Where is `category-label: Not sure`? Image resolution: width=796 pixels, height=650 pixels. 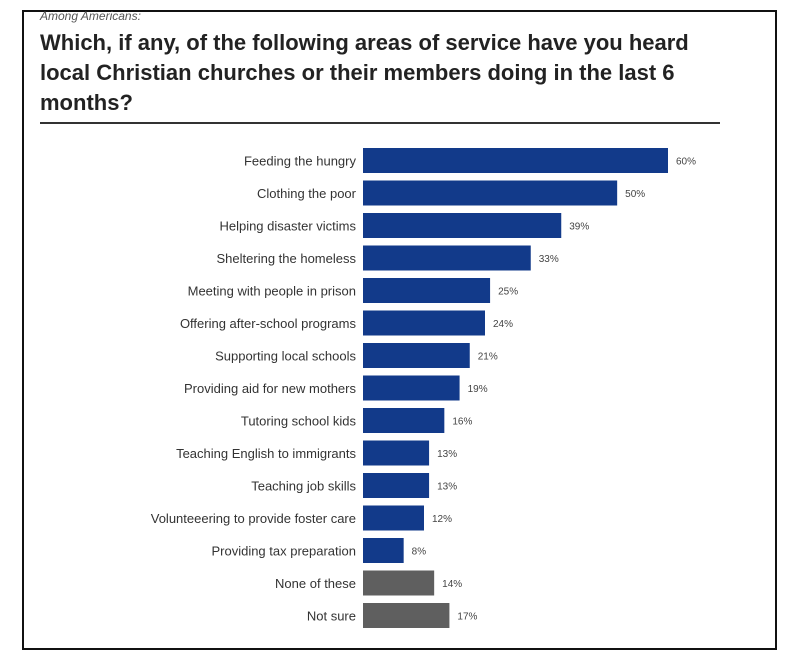 category-label: Not sure is located at coordinates (331, 616).